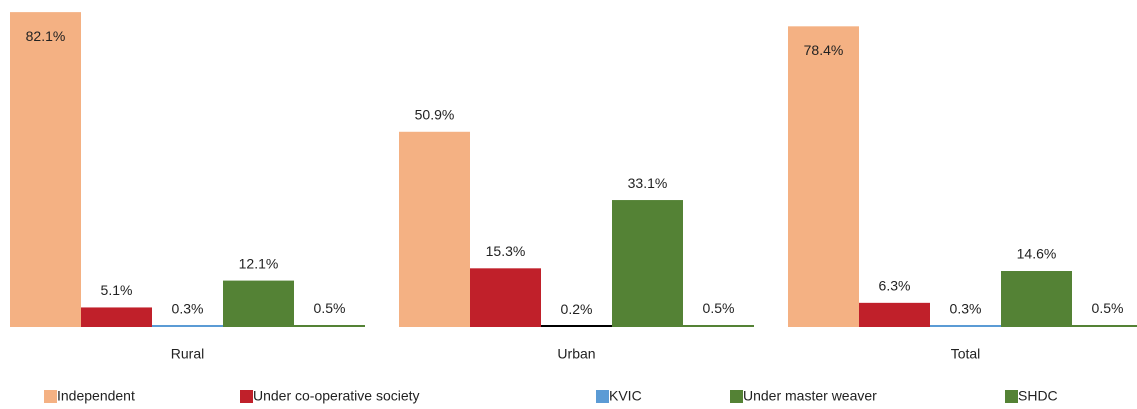  I want to click on data-label: 78.4%, so click(824, 50).